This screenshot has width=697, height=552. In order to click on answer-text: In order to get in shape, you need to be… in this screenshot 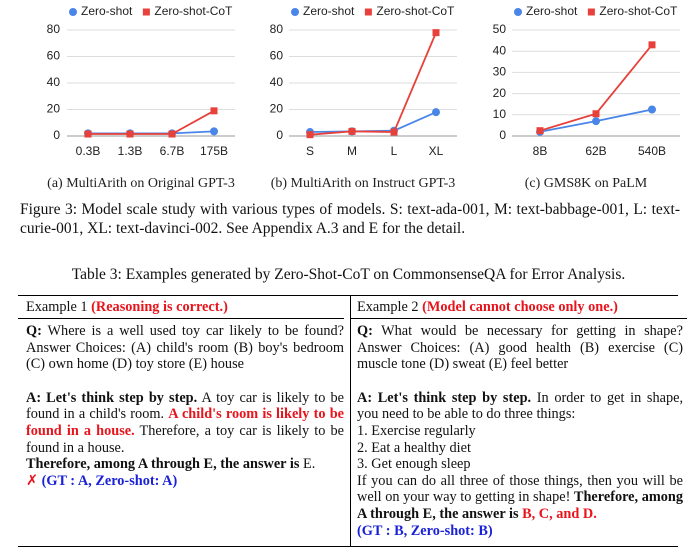, I will do `click(520, 406)`.